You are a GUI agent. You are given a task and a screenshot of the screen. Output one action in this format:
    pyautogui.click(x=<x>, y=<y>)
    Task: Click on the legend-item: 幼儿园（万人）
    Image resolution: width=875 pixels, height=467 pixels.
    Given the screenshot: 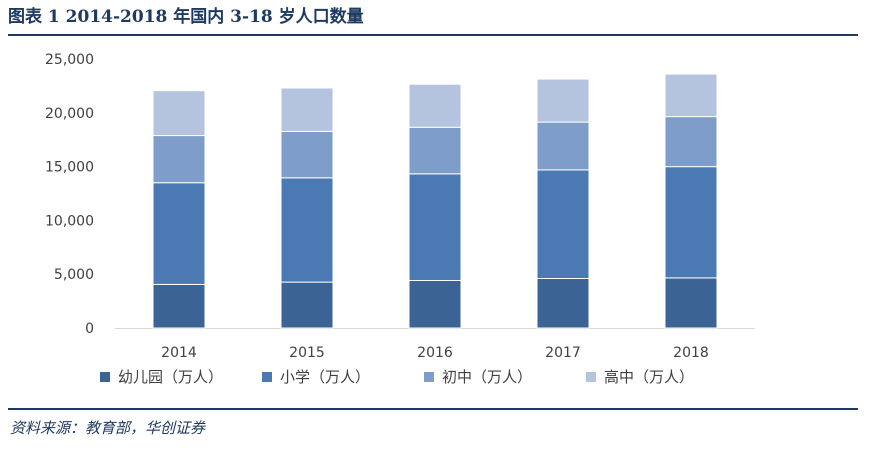 What is the action you would take?
    pyautogui.click(x=161, y=377)
    